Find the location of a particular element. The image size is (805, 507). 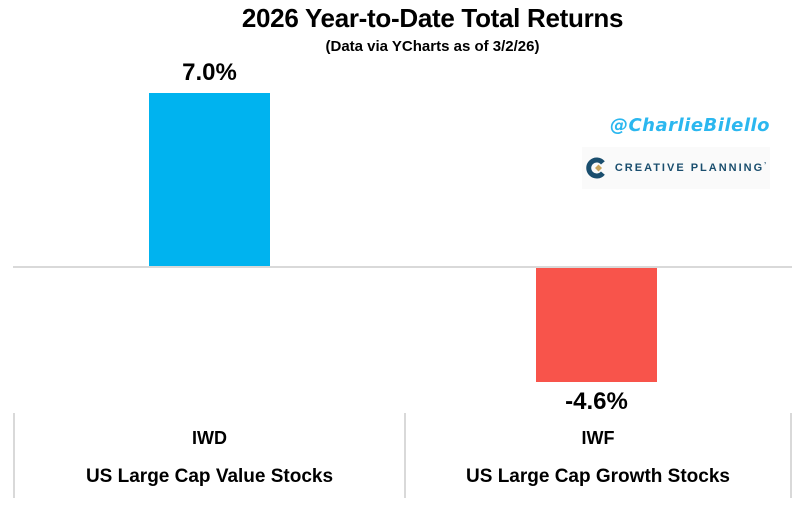

bar-iwf is located at coordinates (596, 325).